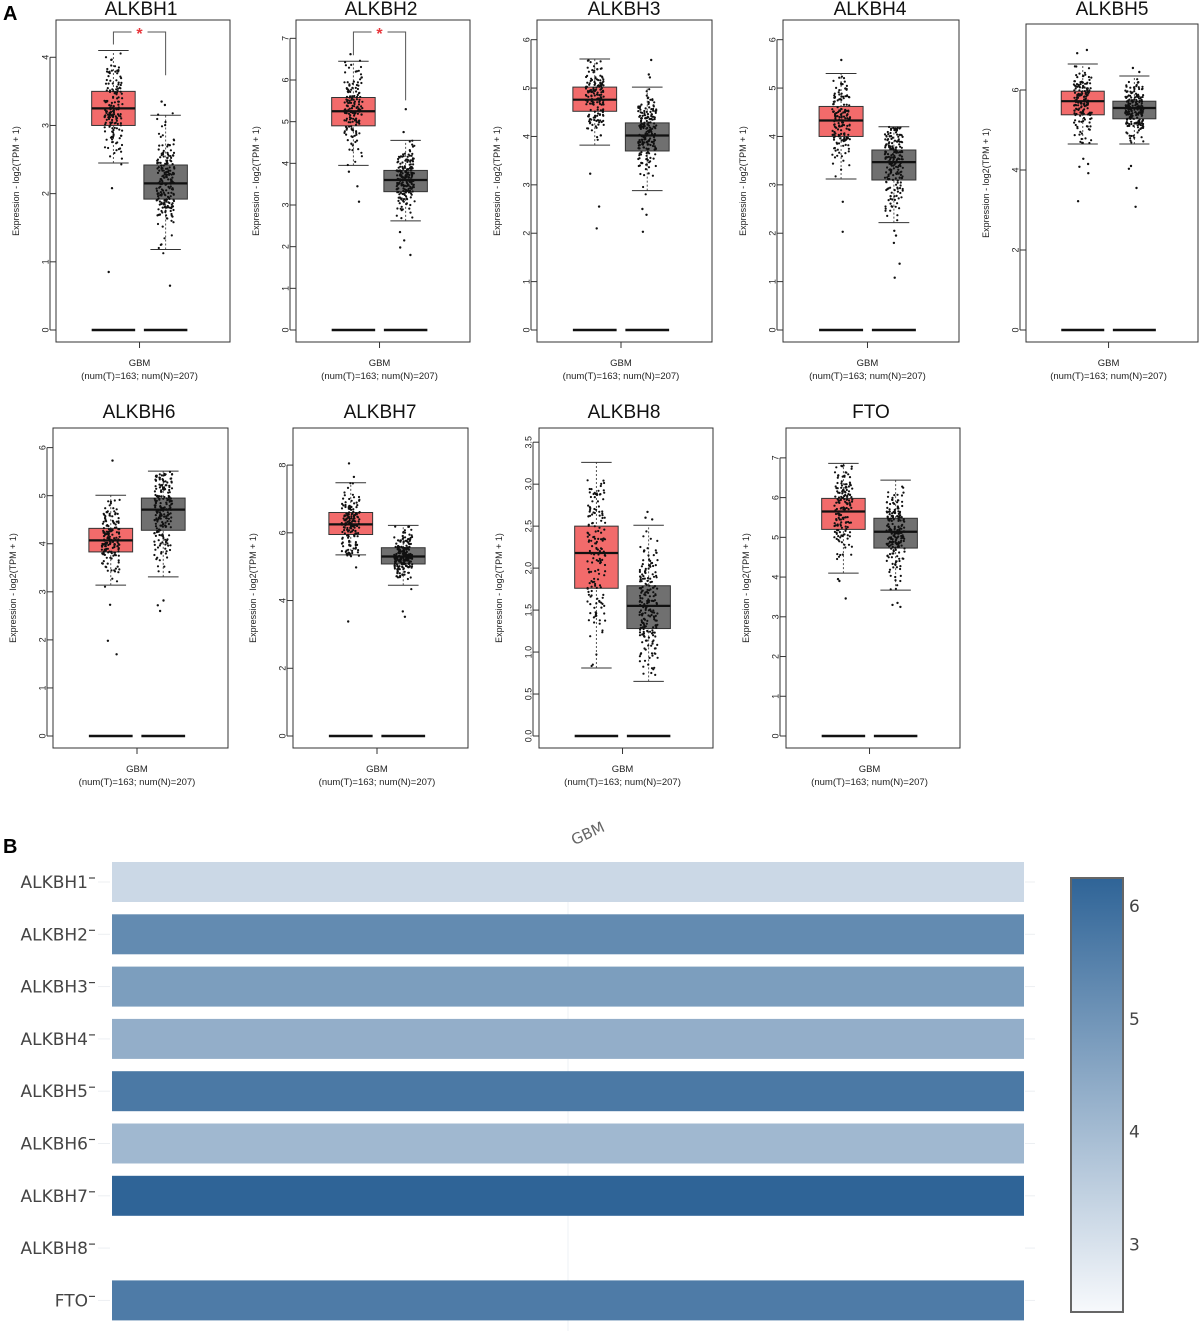 Image resolution: width=1200 pixels, height=1331 pixels. What do you see at coordinates (380, 412) in the screenshot?
I see `plot-title: ALKBH7` at bounding box center [380, 412].